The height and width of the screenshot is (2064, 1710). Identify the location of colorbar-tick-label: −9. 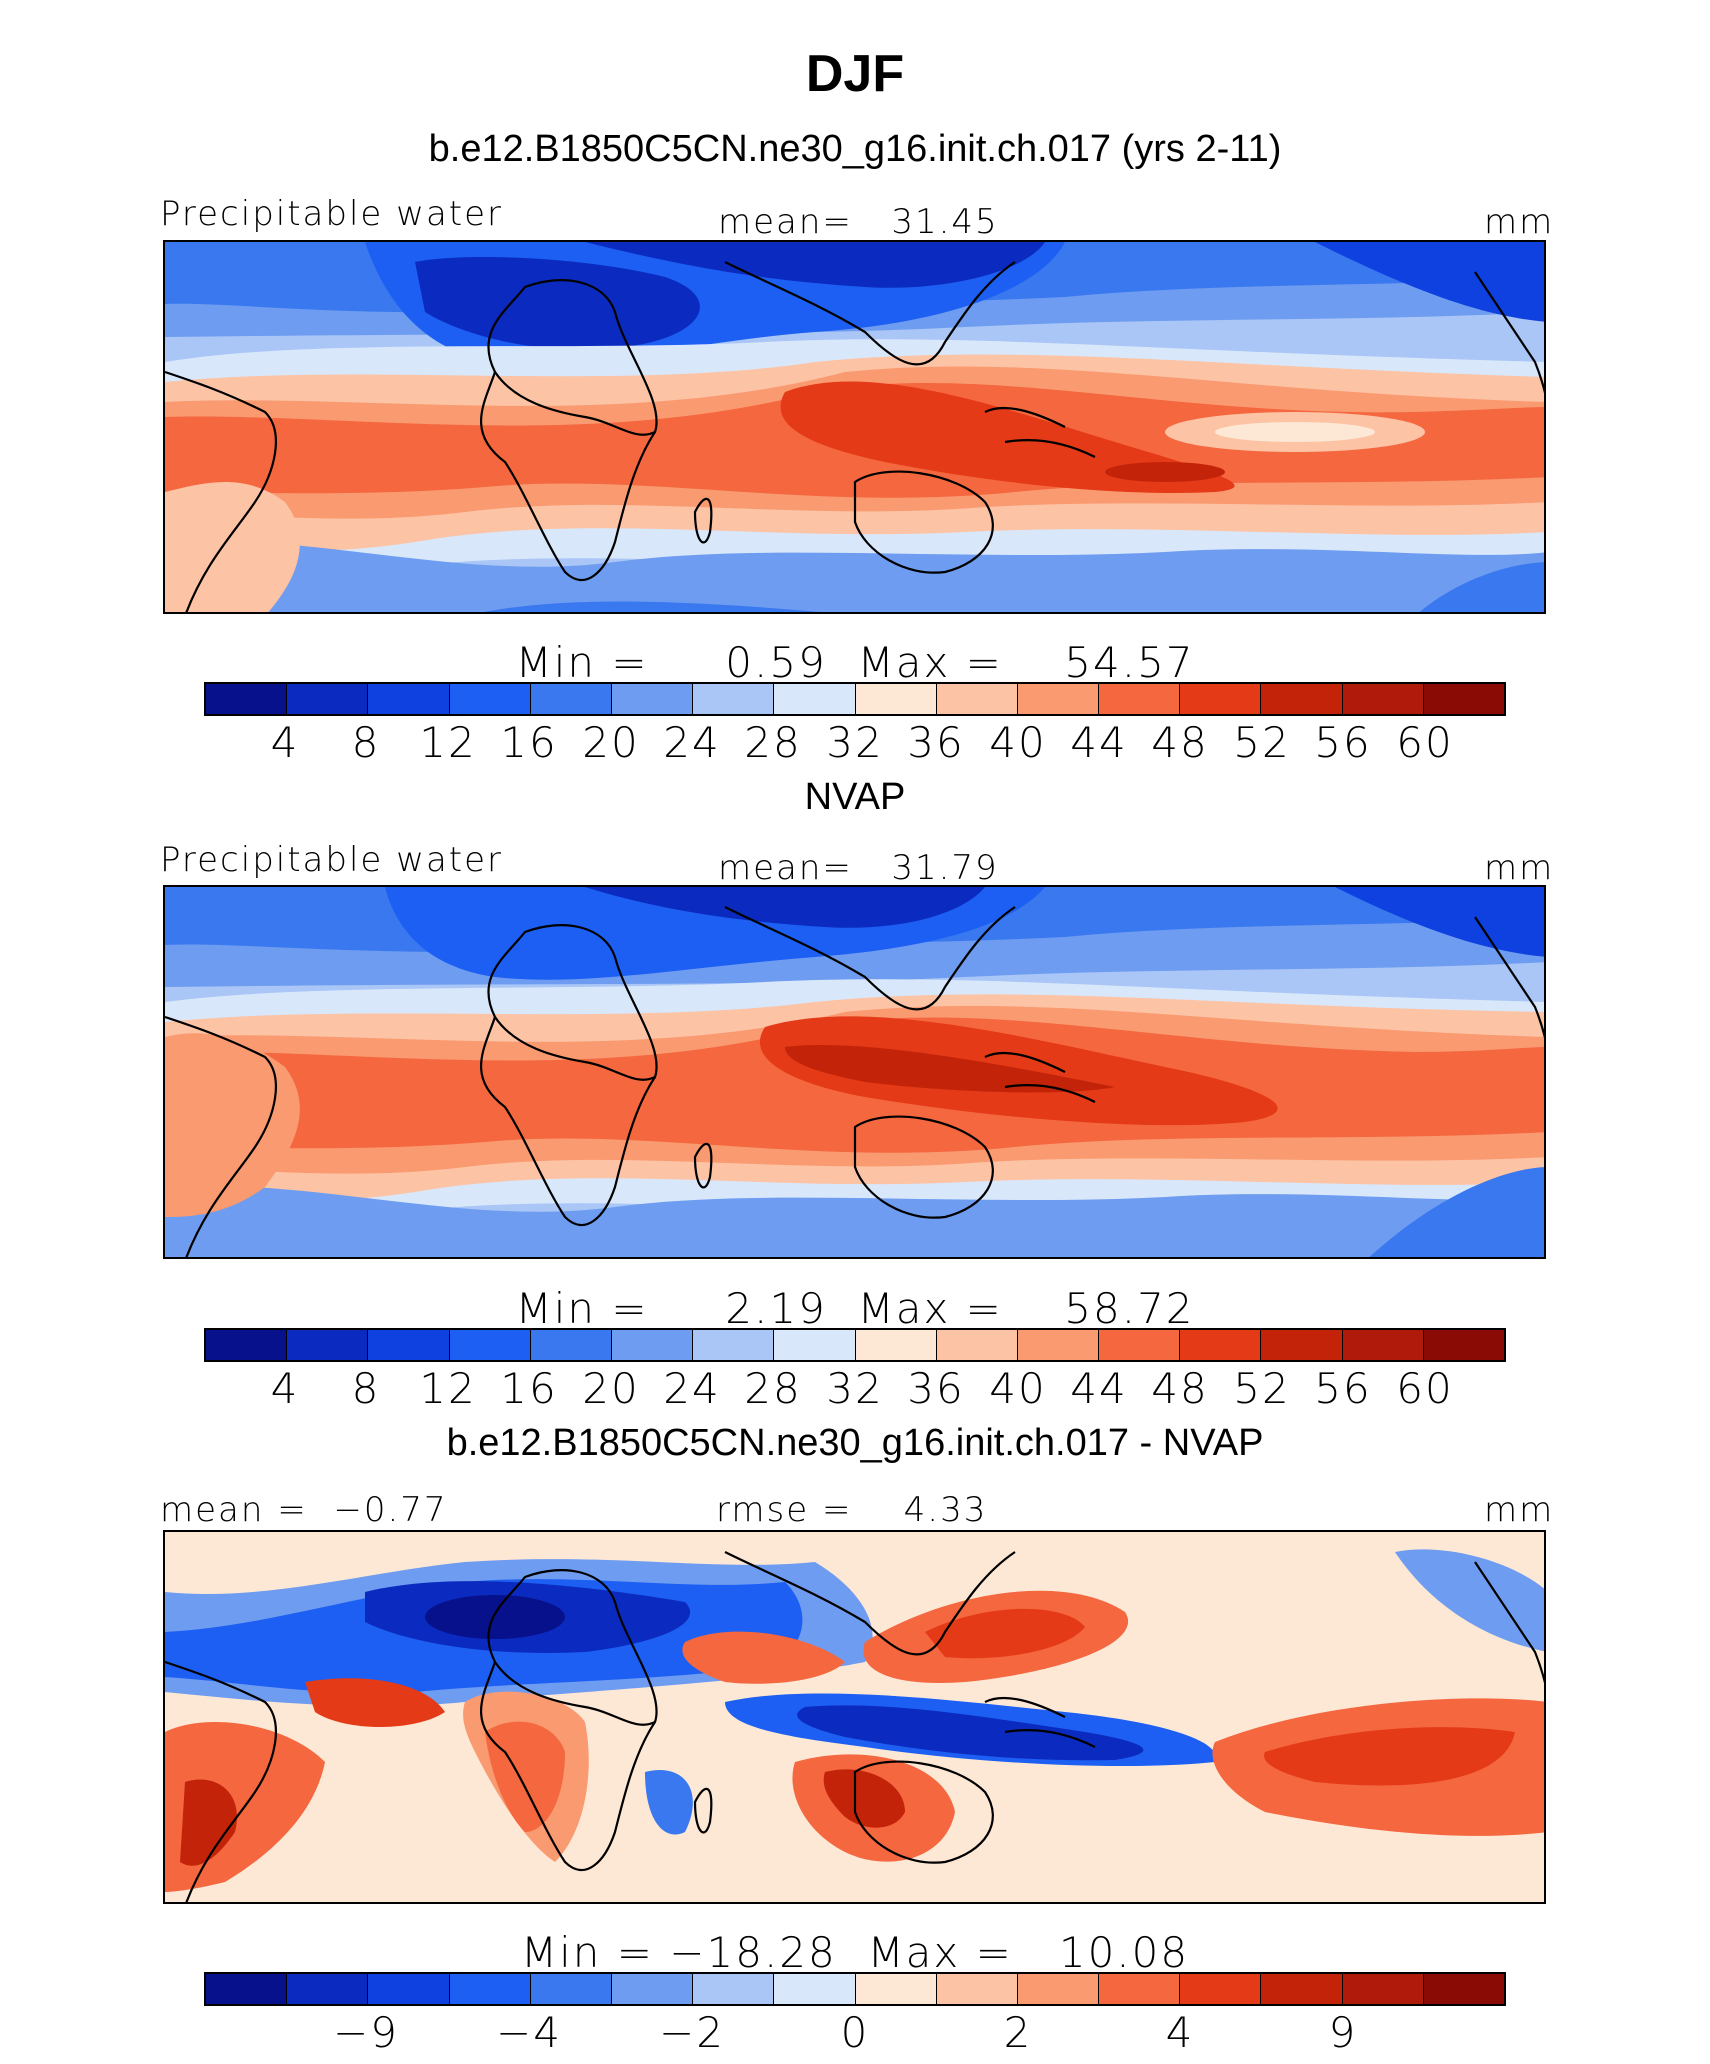
(366, 2032).